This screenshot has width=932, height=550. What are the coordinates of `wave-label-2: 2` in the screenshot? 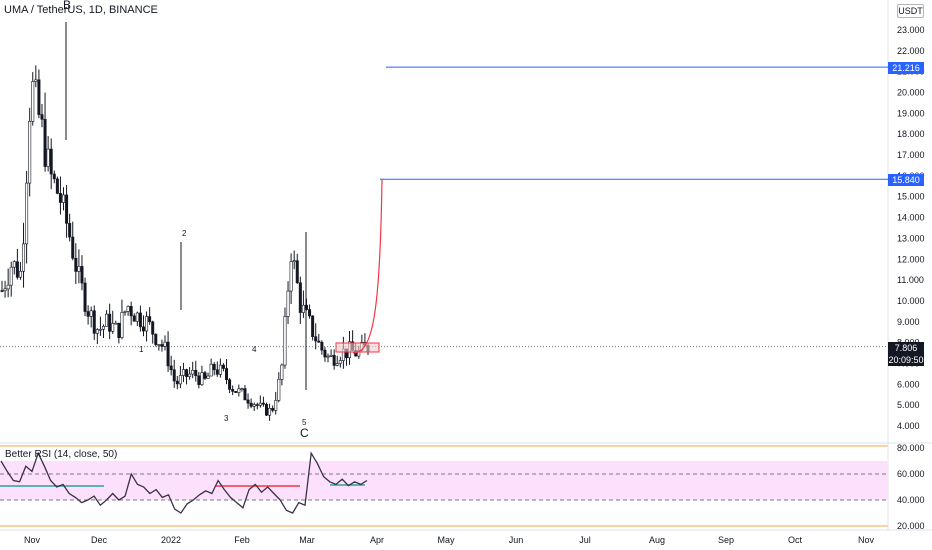 It's located at (184, 233).